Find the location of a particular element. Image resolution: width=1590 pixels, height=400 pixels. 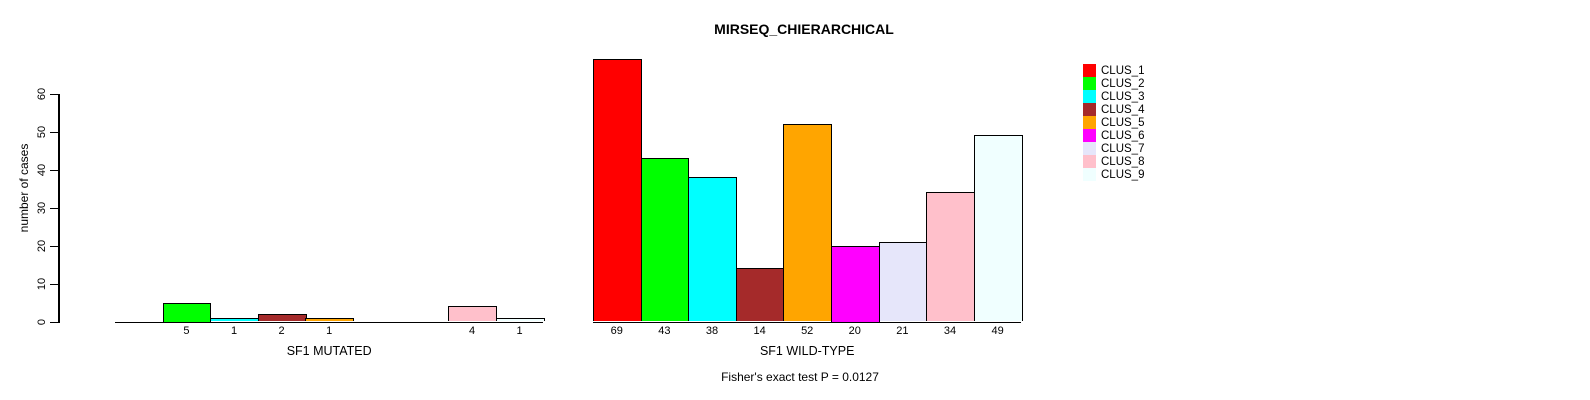

legend-label-clus_6: CLUS_6 is located at coordinates (1123, 135).